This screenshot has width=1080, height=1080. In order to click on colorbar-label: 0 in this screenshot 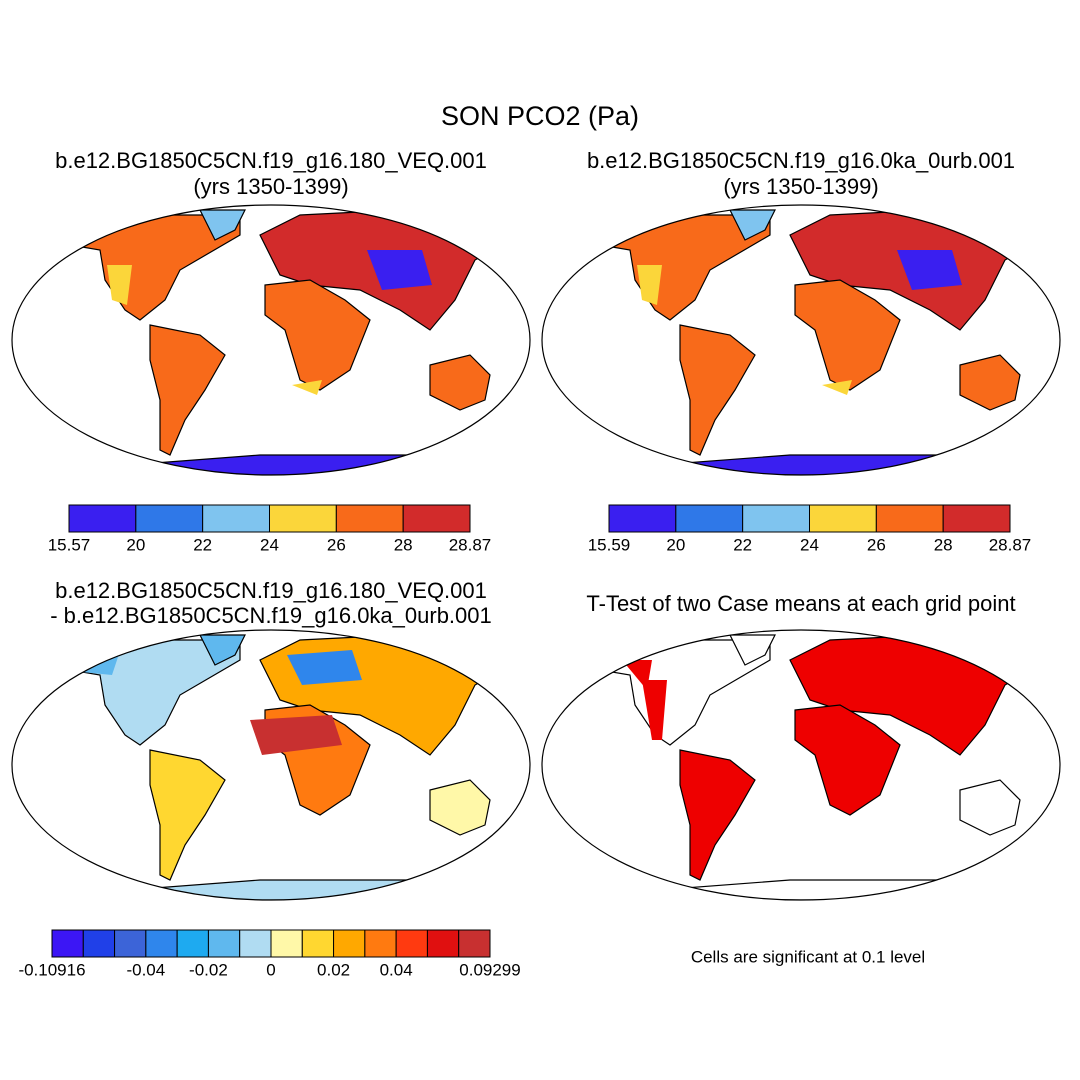, I will do `click(270, 969)`.